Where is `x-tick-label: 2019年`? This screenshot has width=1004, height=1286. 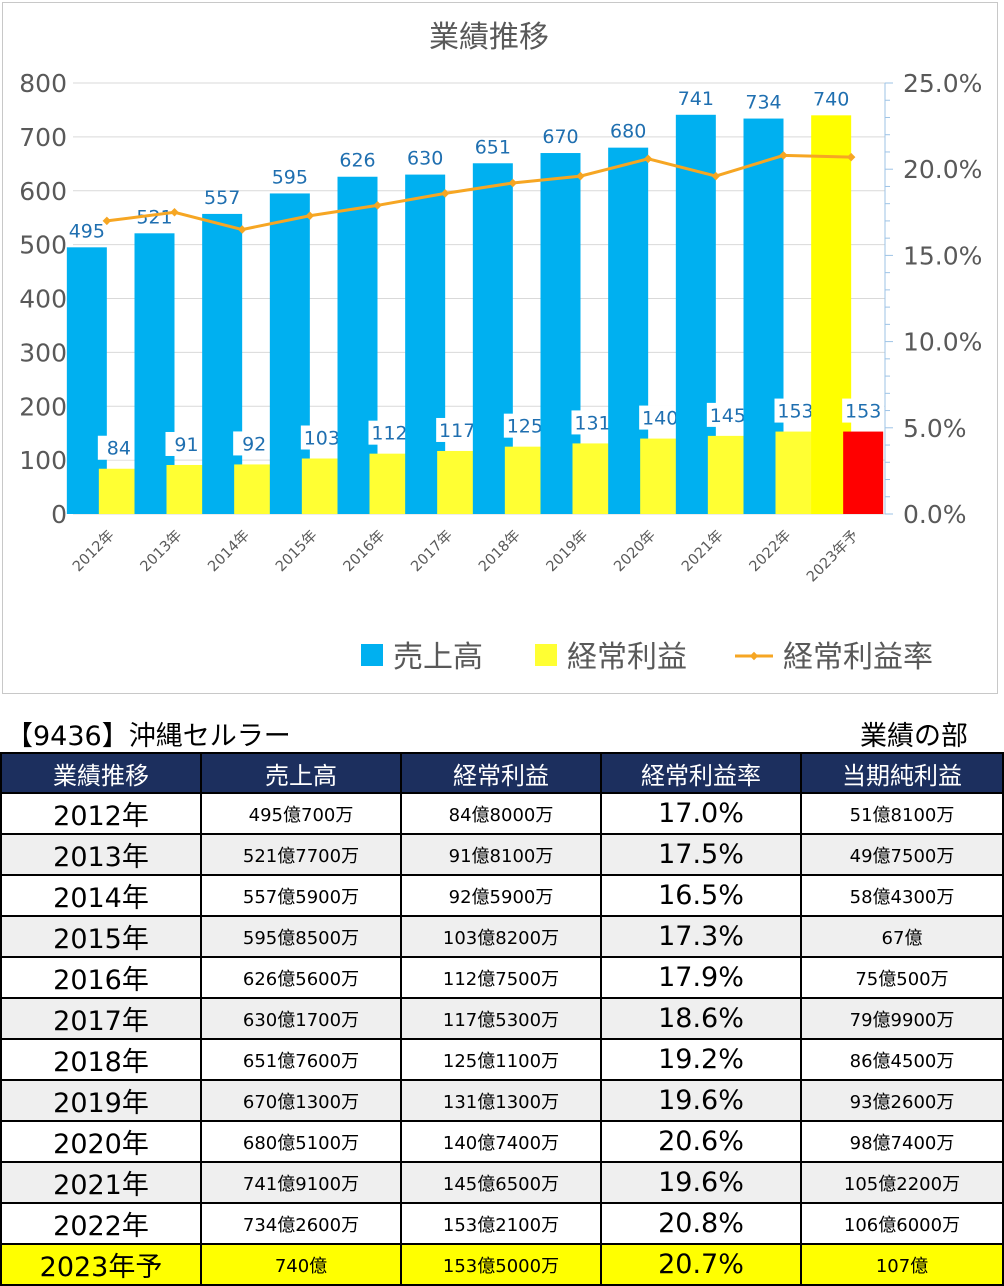
x-tick-label: 2019年 is located at coordinates (567, 551).